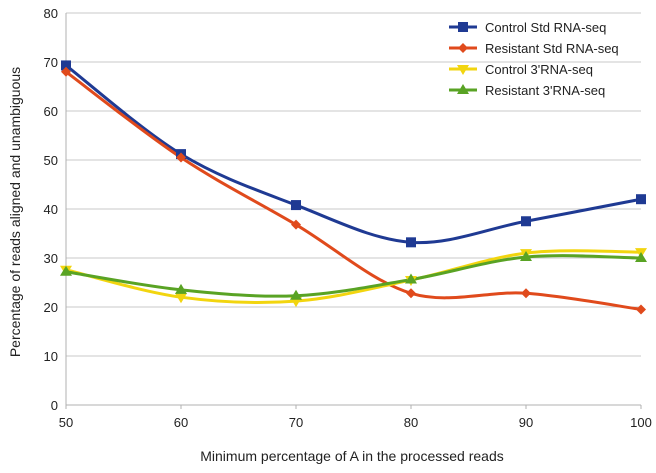 The width and height of the screenshot is (656, 473). What do you see at coordinates (641, 422) in the screenshot?
I see `x-tick-label: 100` at bounding box center [641, 422].